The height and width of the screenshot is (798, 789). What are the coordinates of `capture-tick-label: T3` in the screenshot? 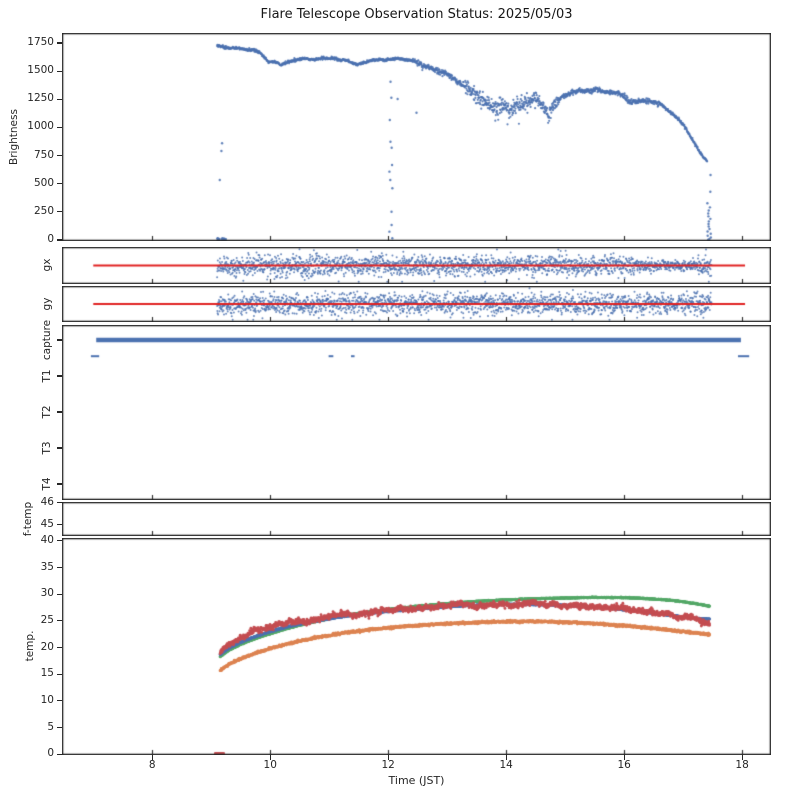 It's located at (47, 448).